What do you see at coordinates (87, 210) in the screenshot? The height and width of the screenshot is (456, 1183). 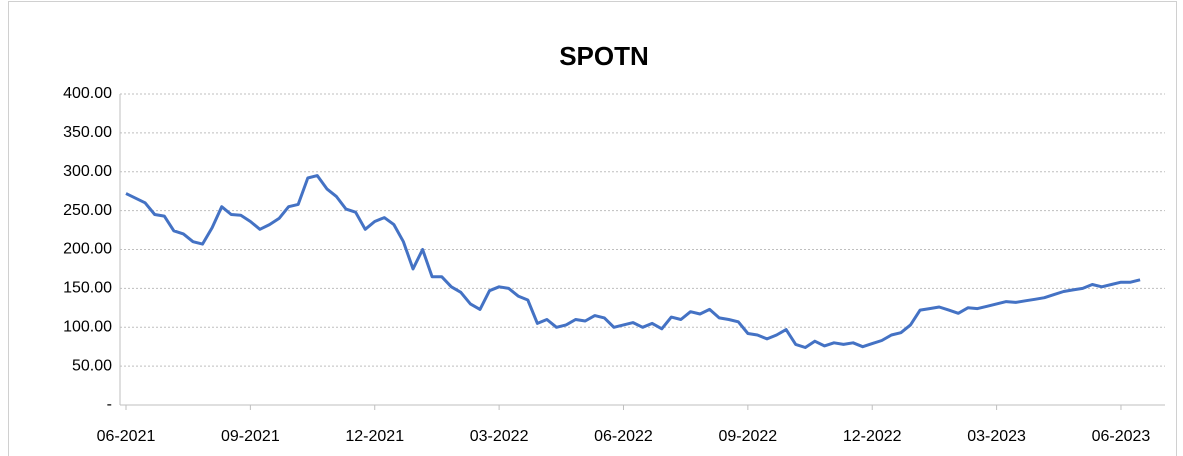 I see `y-tick-label: 250.00` at bounding box center [87, 210].